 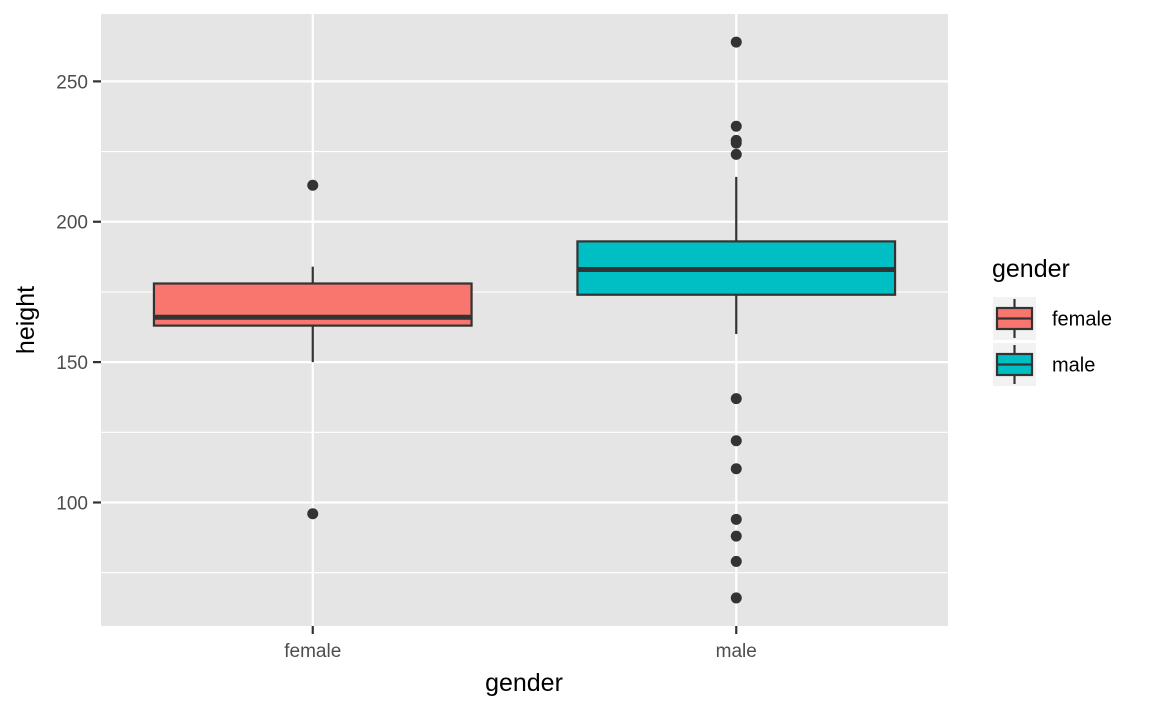 I want to click on legend-item-female: female, so click(x=1052, y=318).